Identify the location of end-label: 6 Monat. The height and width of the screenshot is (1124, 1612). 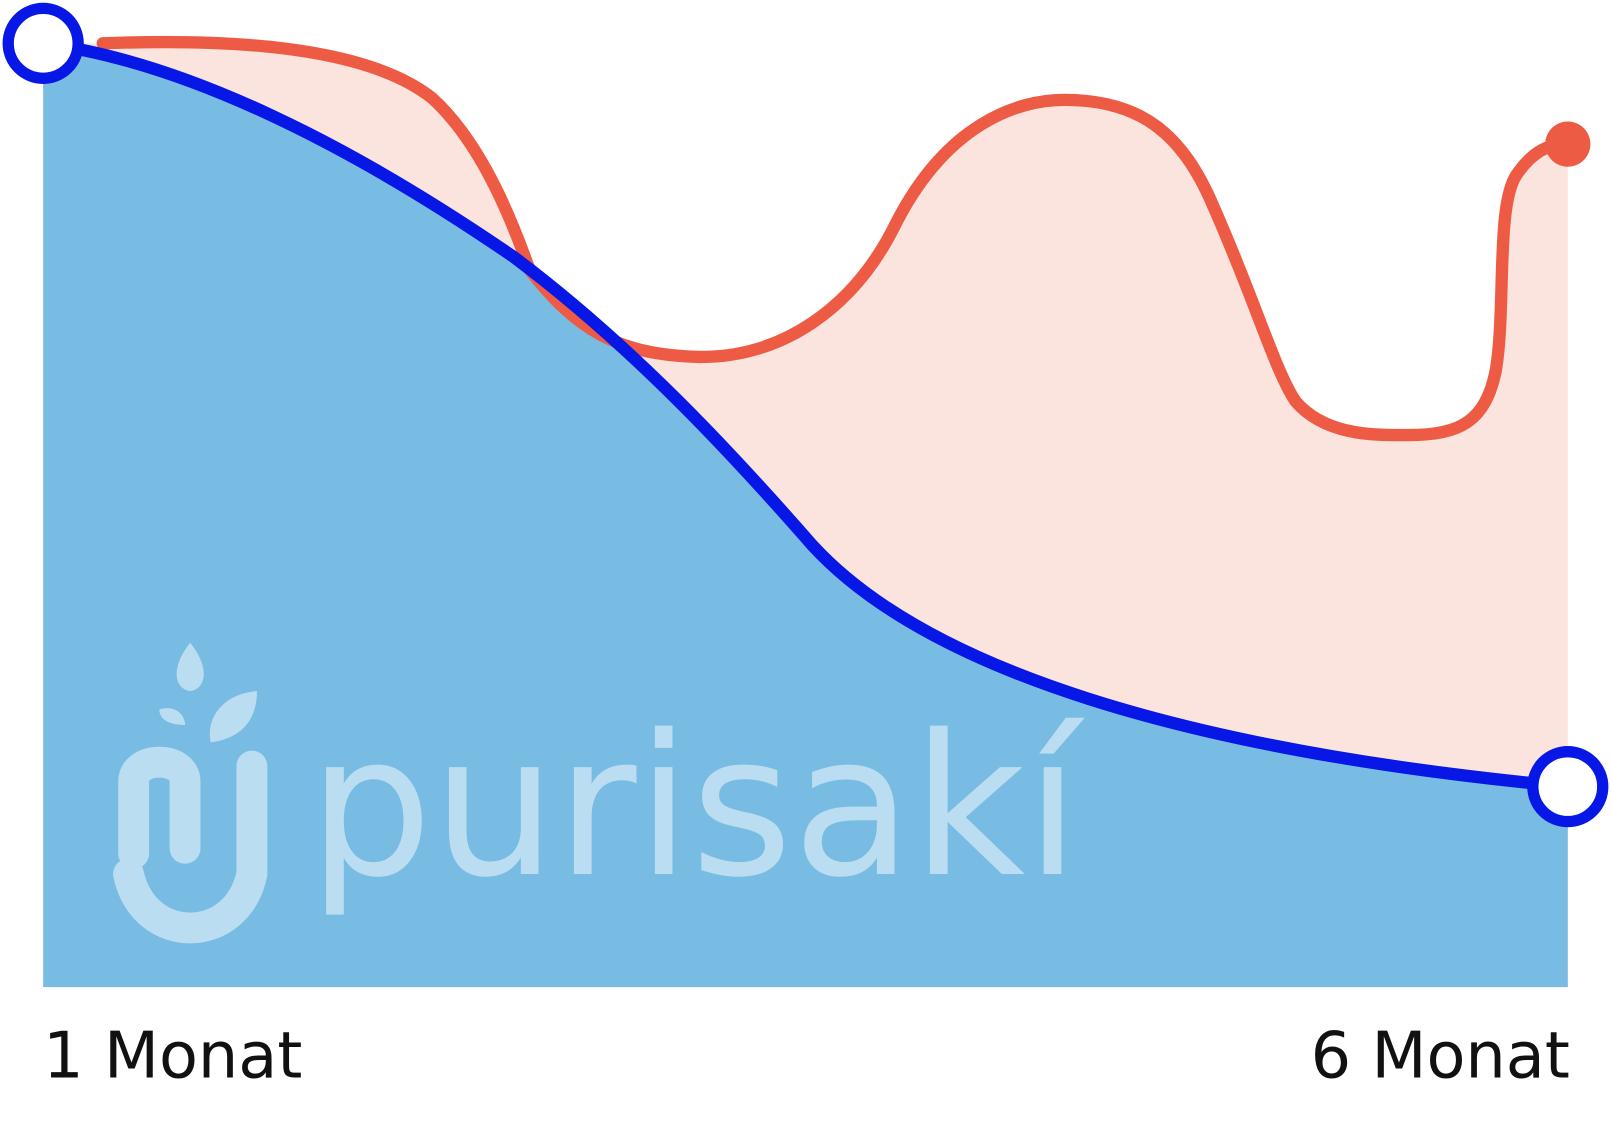
(1440, 1057).